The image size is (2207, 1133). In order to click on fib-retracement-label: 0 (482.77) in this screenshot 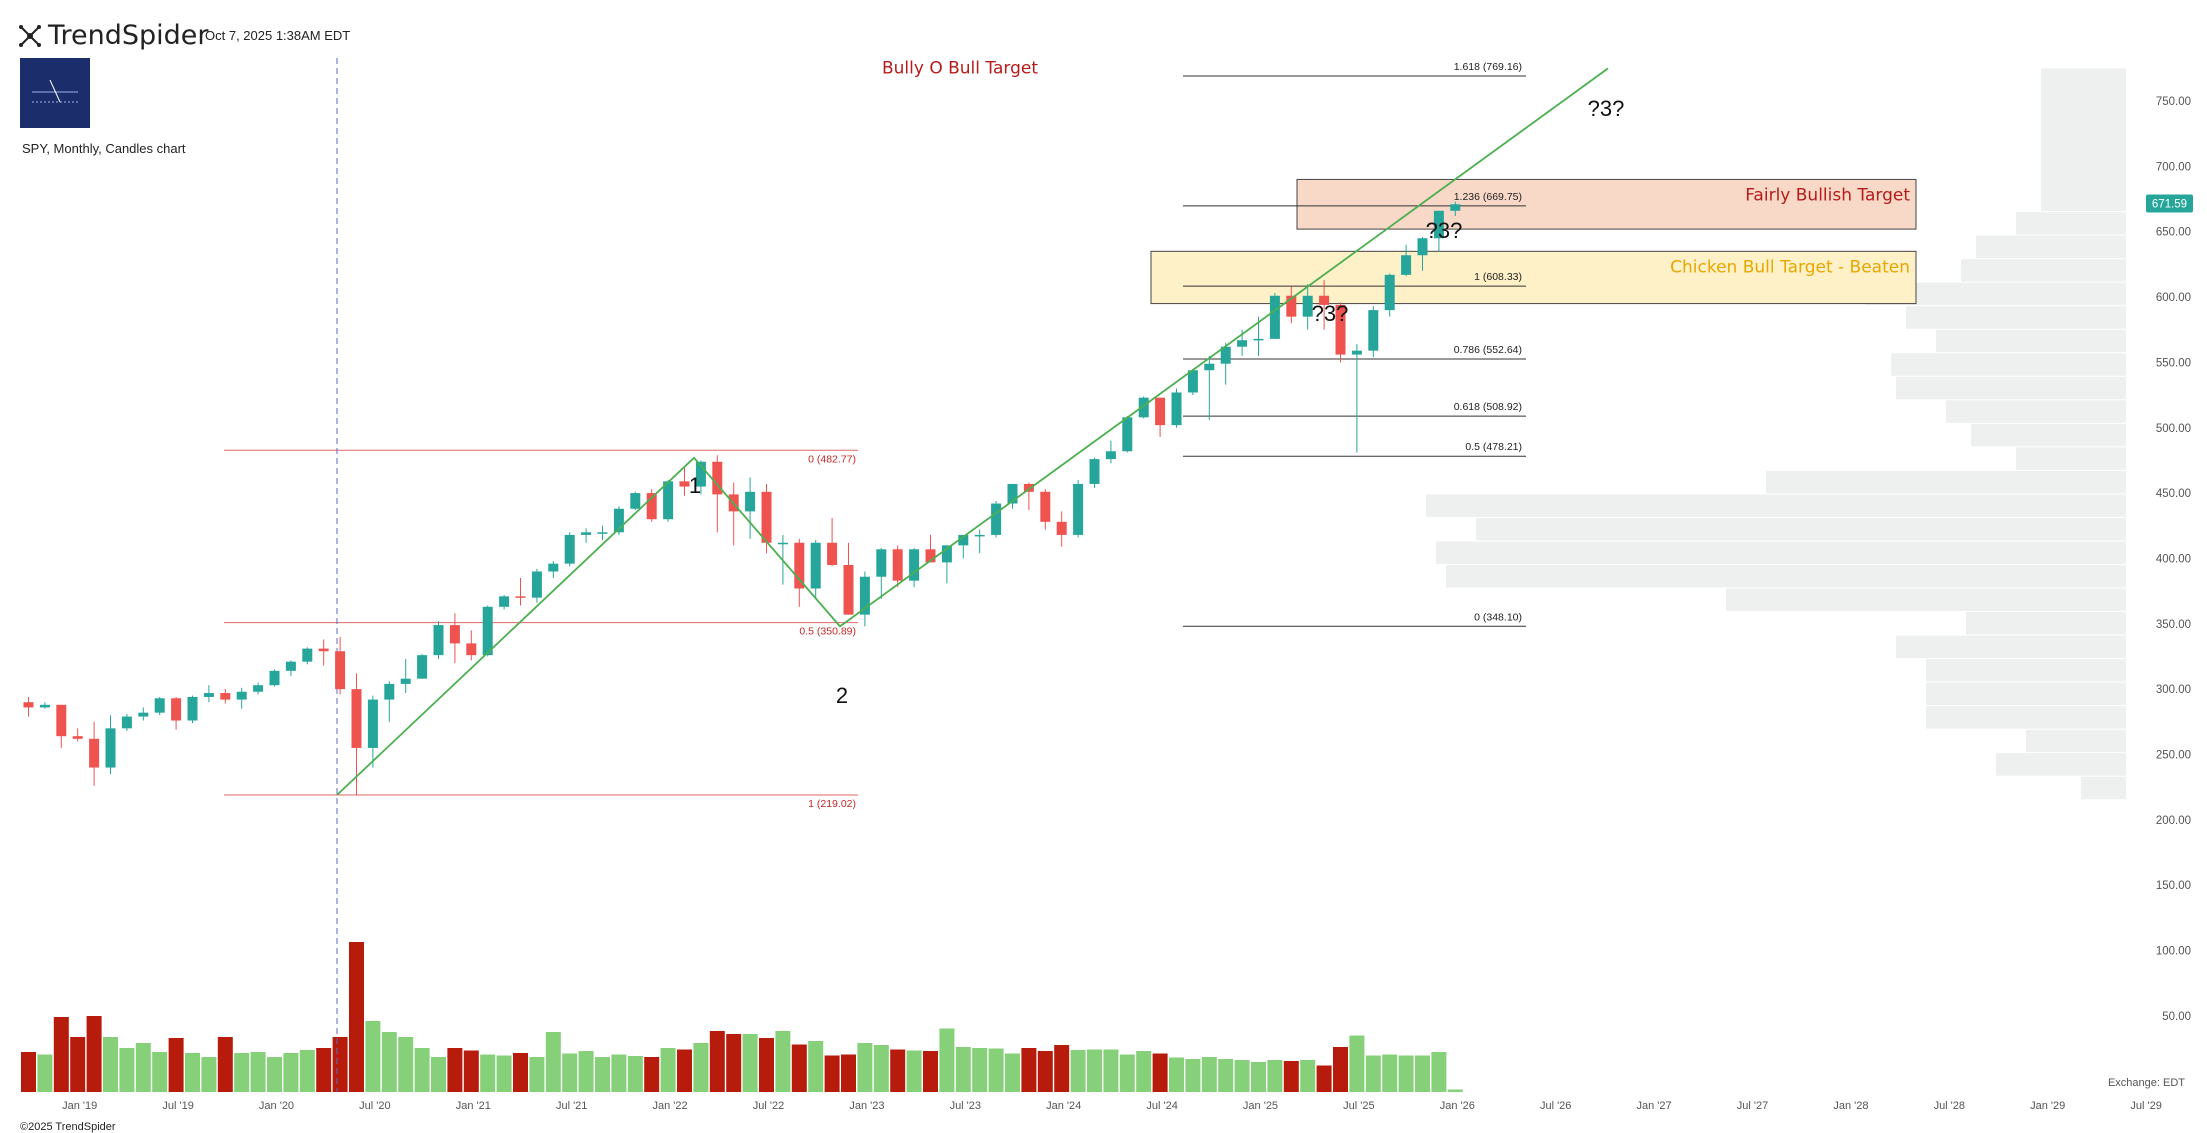, I will do `click(832, 459)`.